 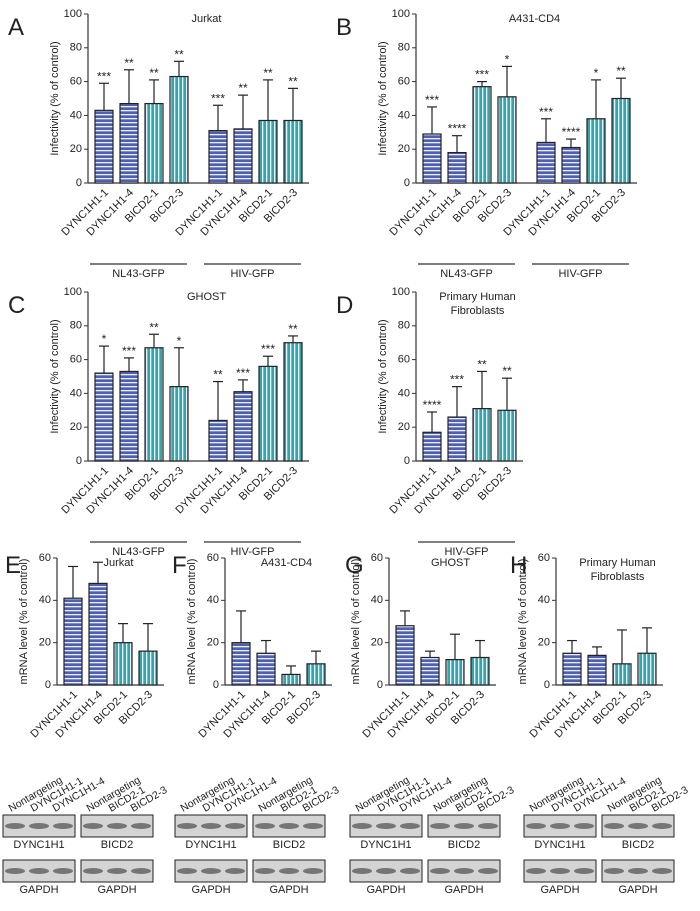 What do you see at coordinates (207, 19) in the screenshot?
I see `chart-title: Jurkat` at bounding box center [207, 19].